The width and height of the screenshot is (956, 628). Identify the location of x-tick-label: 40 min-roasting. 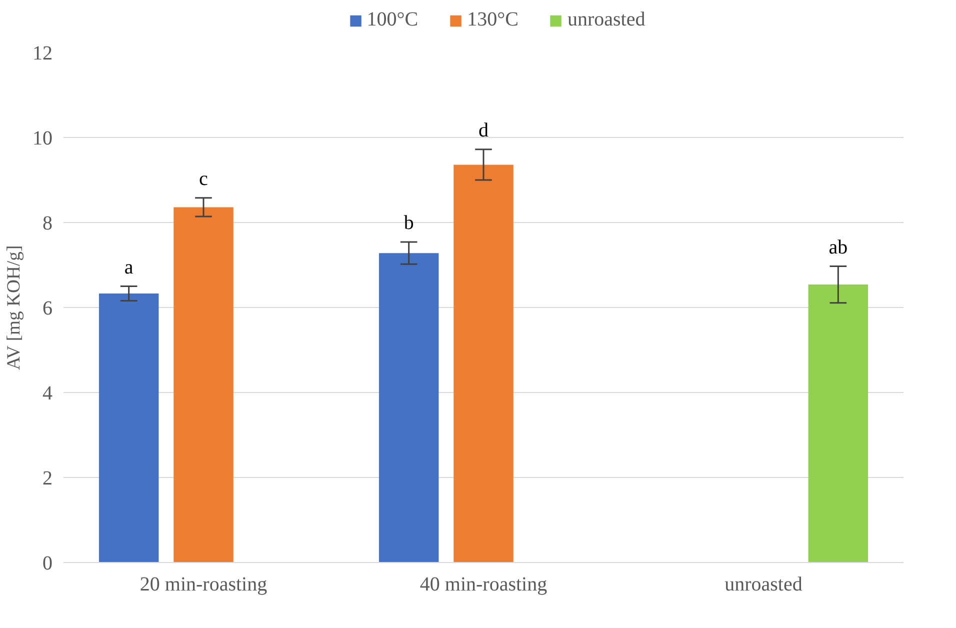
(484, 585).